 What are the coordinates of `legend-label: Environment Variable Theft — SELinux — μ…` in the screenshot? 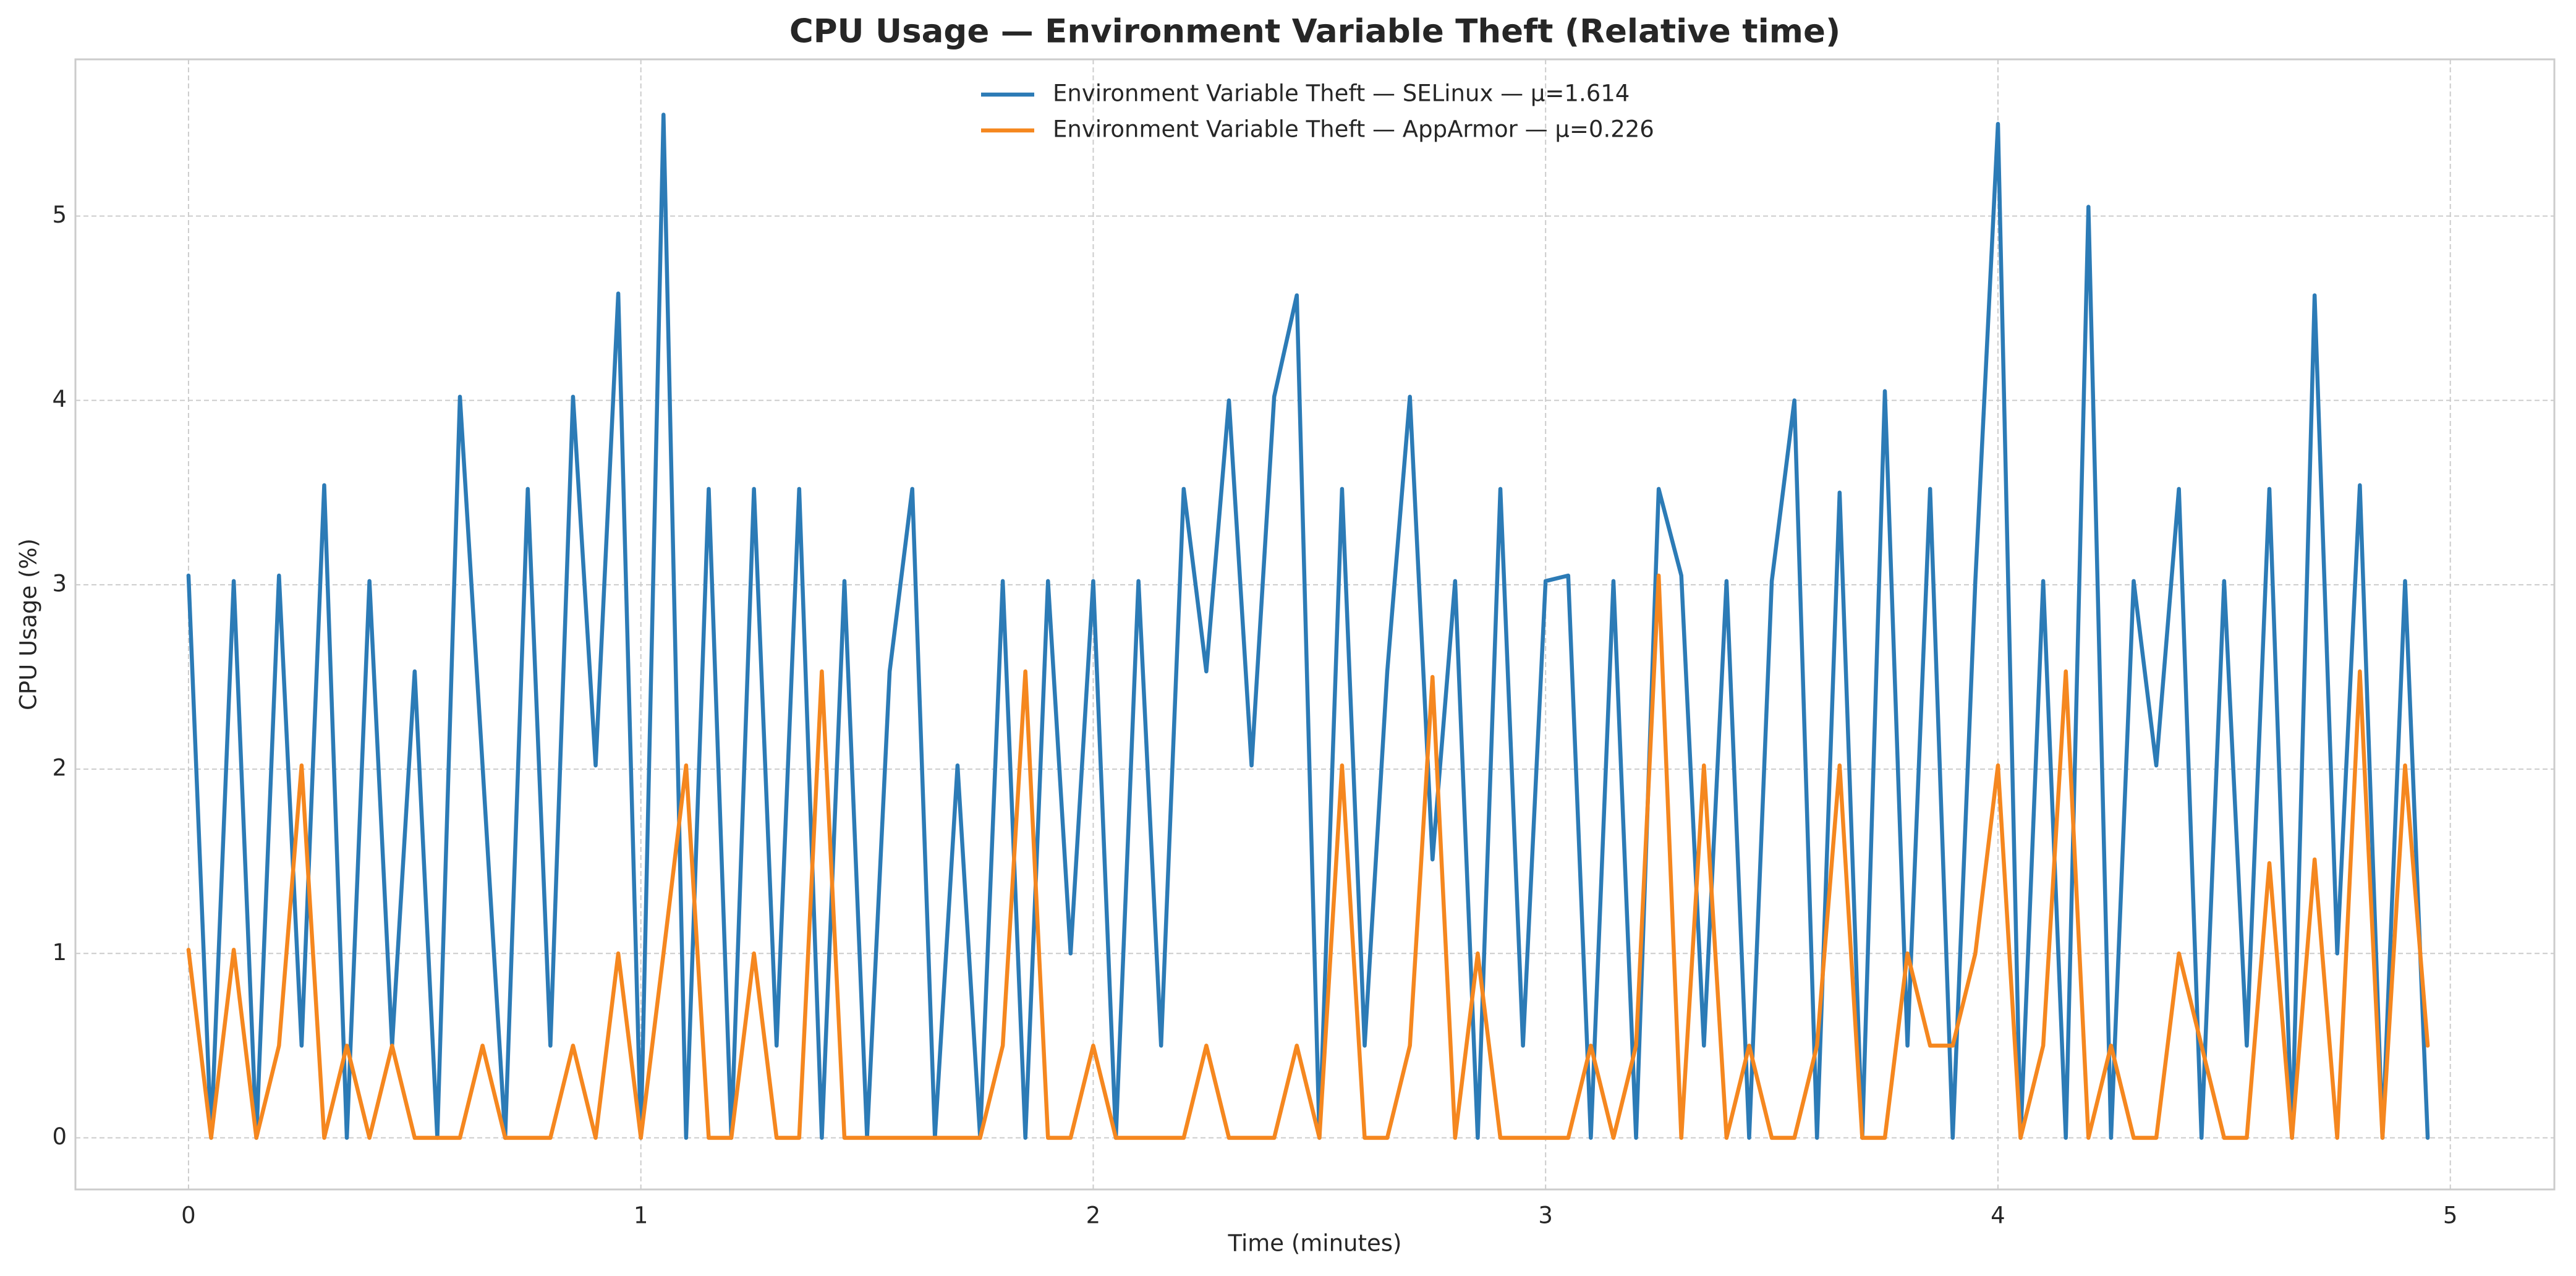 It's located at (1341, 93).